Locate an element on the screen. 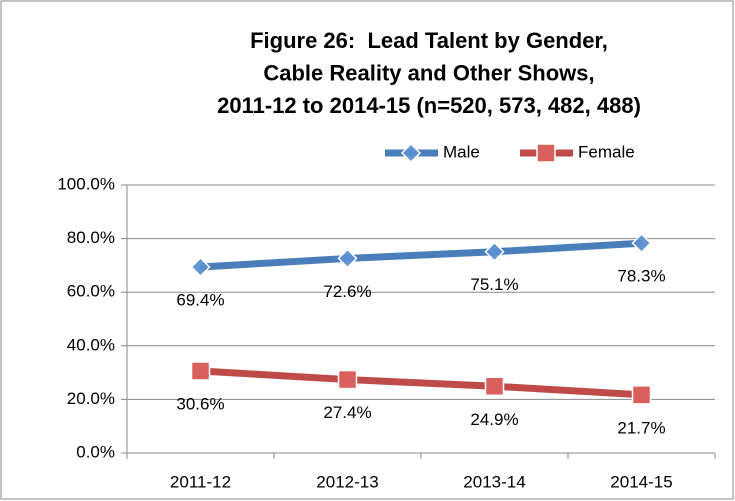 The width and height of the screenshot is (735, 501). y-tick-label: 80.0% is located at coordinates (91, 237).